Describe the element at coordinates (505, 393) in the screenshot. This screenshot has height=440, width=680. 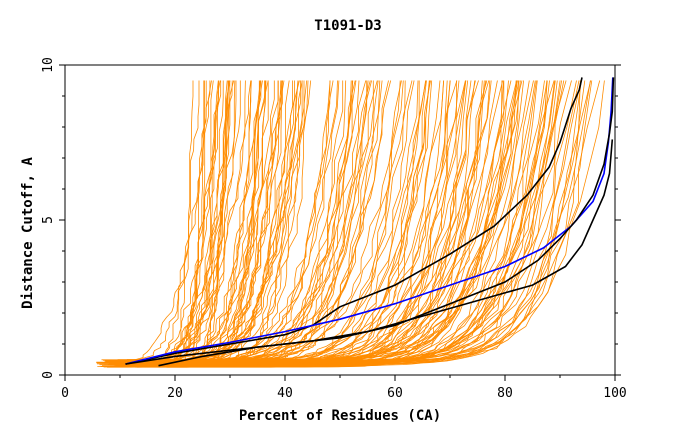
I see `x-tick-label: 80` at that location.